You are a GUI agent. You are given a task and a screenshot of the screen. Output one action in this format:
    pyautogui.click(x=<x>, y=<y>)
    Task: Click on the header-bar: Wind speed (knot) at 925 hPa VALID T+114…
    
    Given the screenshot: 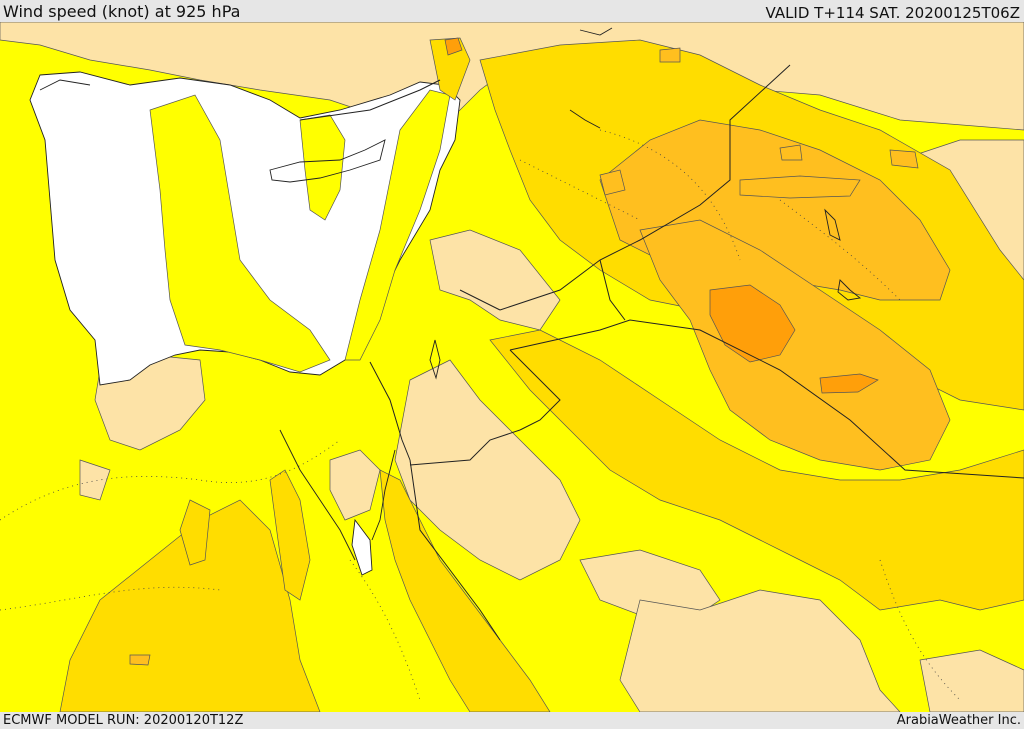 What is the action you would take?
    pyautogui.click(x=512, y=11)
    